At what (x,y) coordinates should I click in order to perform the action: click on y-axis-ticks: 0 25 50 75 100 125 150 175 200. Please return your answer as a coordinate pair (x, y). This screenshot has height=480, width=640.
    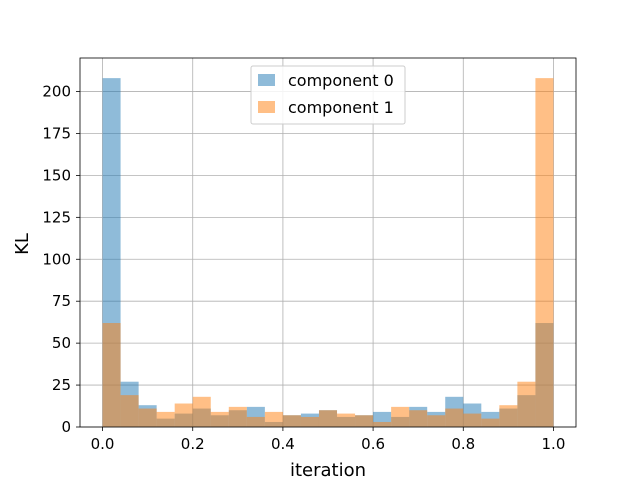
    Looking at the image, I should click on (61, 259).